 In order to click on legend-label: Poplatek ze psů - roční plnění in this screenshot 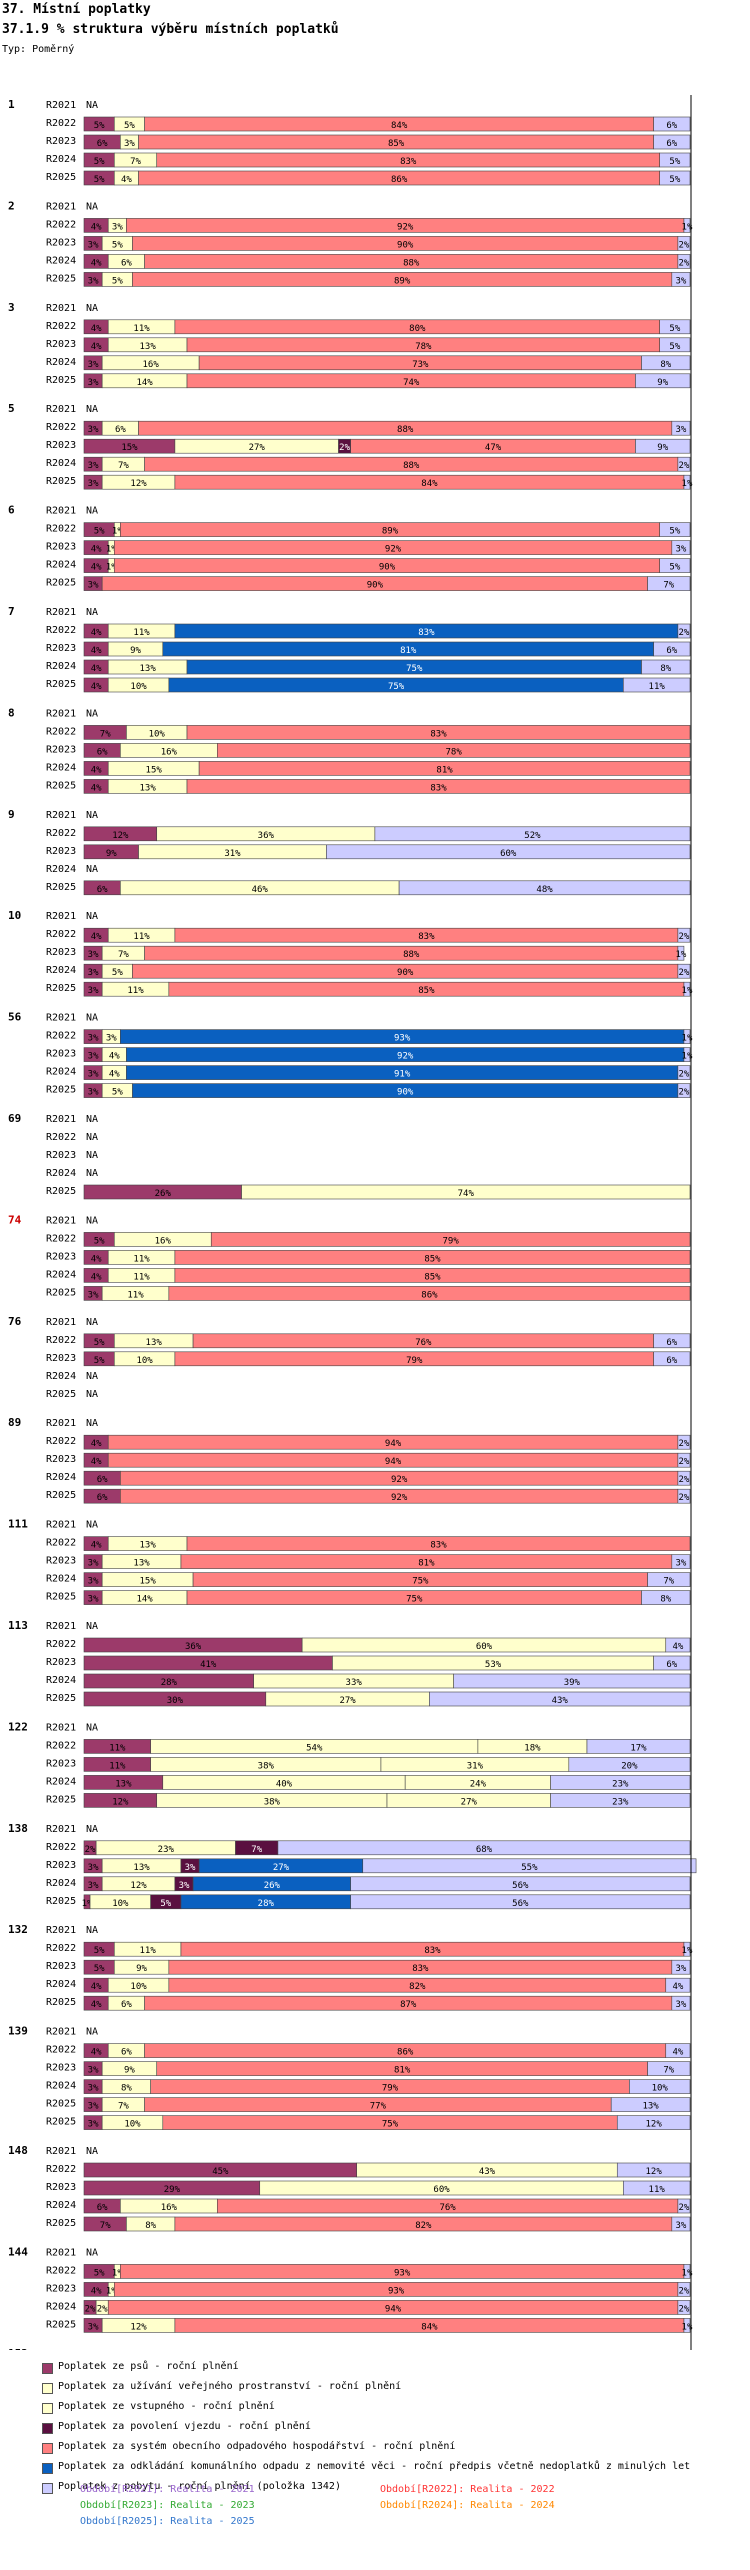, I will do `click(148, 2366)`.